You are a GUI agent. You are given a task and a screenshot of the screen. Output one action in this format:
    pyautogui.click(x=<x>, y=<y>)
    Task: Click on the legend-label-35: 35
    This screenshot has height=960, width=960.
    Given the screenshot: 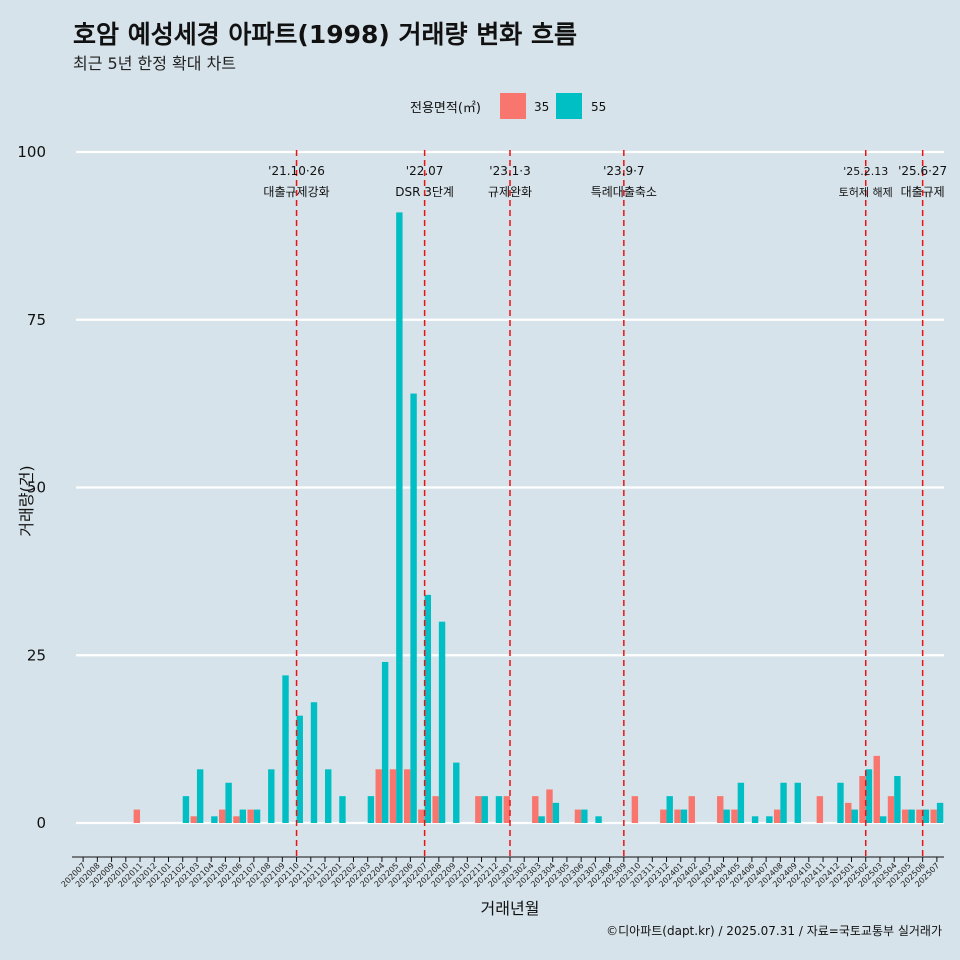 What is the action you would take?
    pyautogui.click(x=541, y=107)
    